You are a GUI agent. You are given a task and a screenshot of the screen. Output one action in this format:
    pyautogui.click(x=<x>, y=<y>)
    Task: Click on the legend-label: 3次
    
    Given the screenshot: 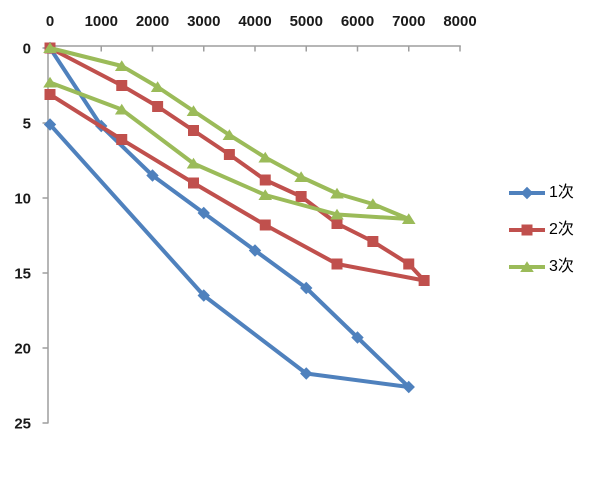 What is the action you would take?
    pyautogui.click(x=561, y=266)
    